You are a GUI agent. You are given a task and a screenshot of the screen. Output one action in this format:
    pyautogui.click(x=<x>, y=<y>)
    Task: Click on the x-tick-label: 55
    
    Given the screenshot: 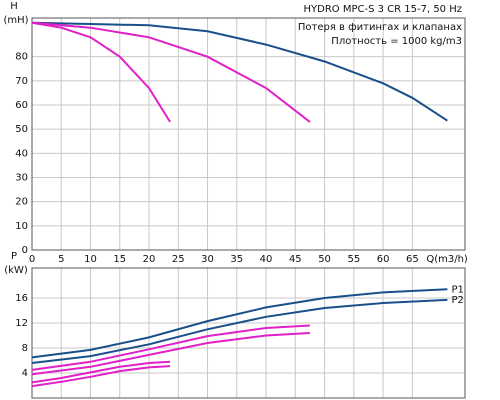 What is the action you would take?
    pyautogui.click(x=353, y=259)
    